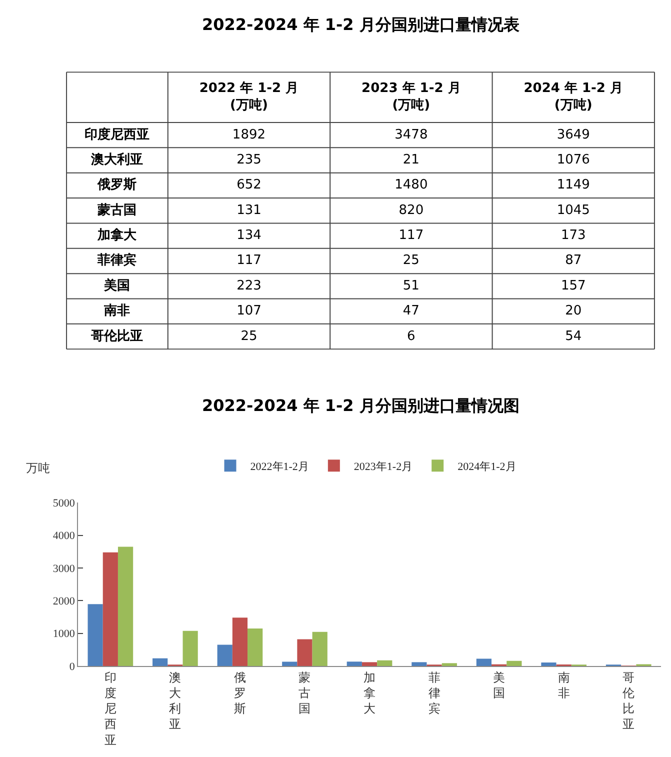 This screenshot has width=671, height=757. Describe the element at coordinates (117, 134) in the screenshot. I see `category-label: 印度尼西亚` at that location.